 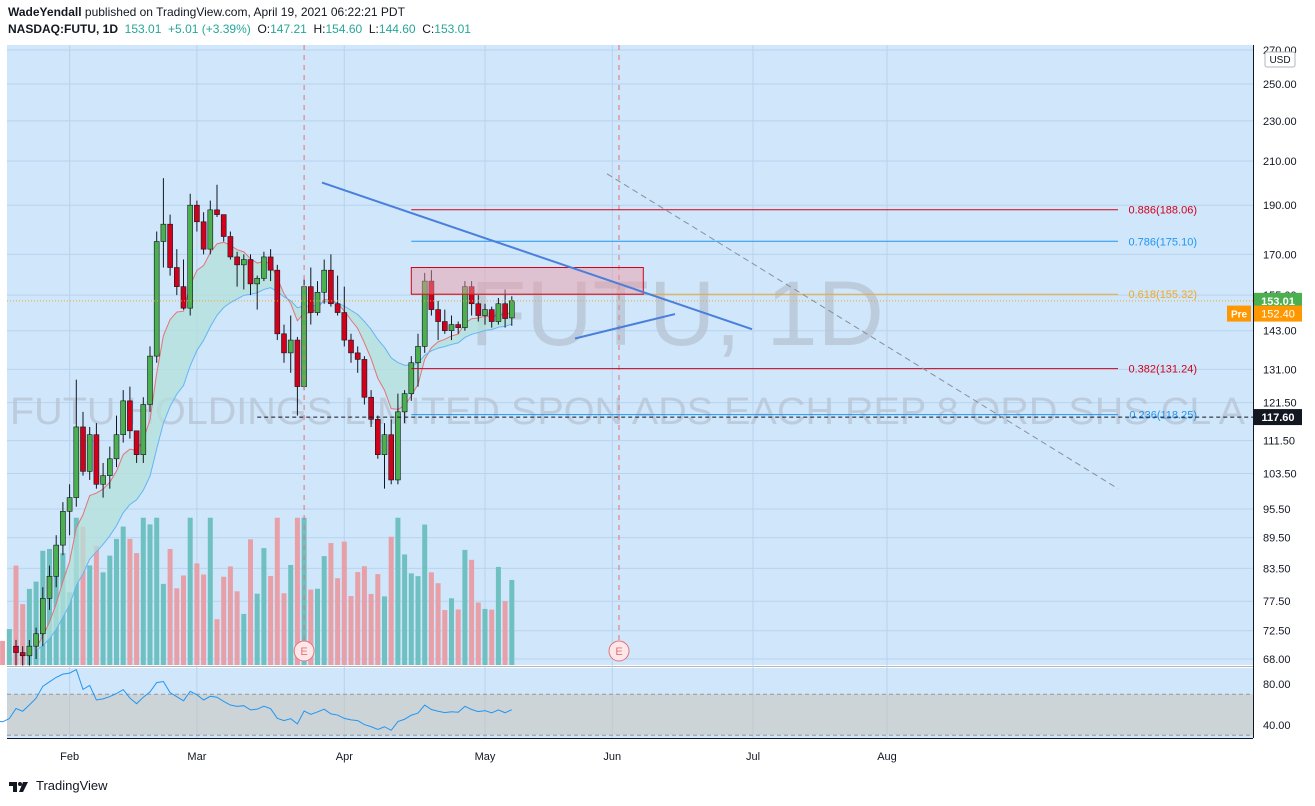 What do you see at coordinates (630, 715) in the screenshot?
I see `rsi-band` at bounding box center [630, 715].